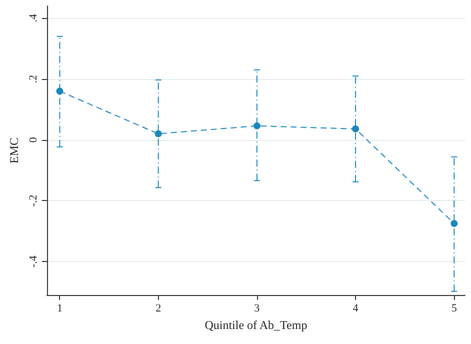 The width and height of the screenshot is (471, 344). Describe the element at coordinates (33, 18) in the screenshot. I see `y-tick-label: .4` at that location.